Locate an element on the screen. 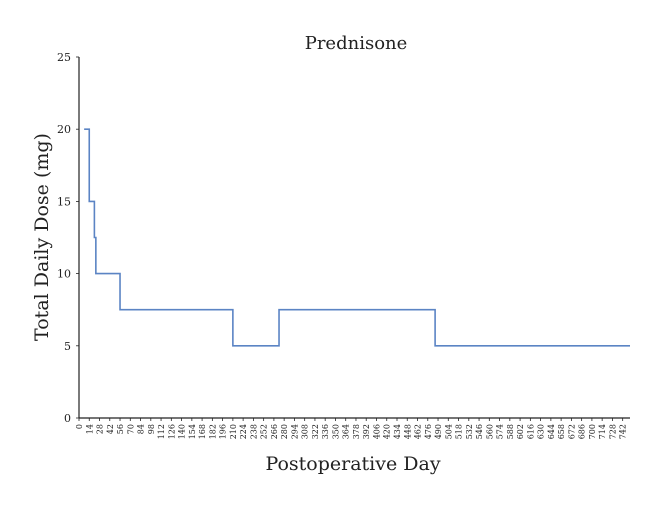  x-tick-label: 0 is located at coordinates (79, 426).